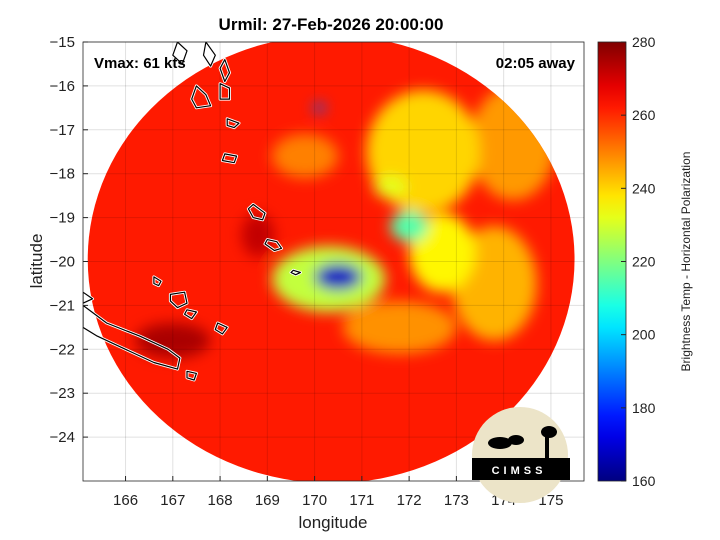 Image resolution: width=720 pixels, height=540 pixels. I want to click on colorbar-ticks: 160 180 200 220 240 260 280, so click(638, 261).